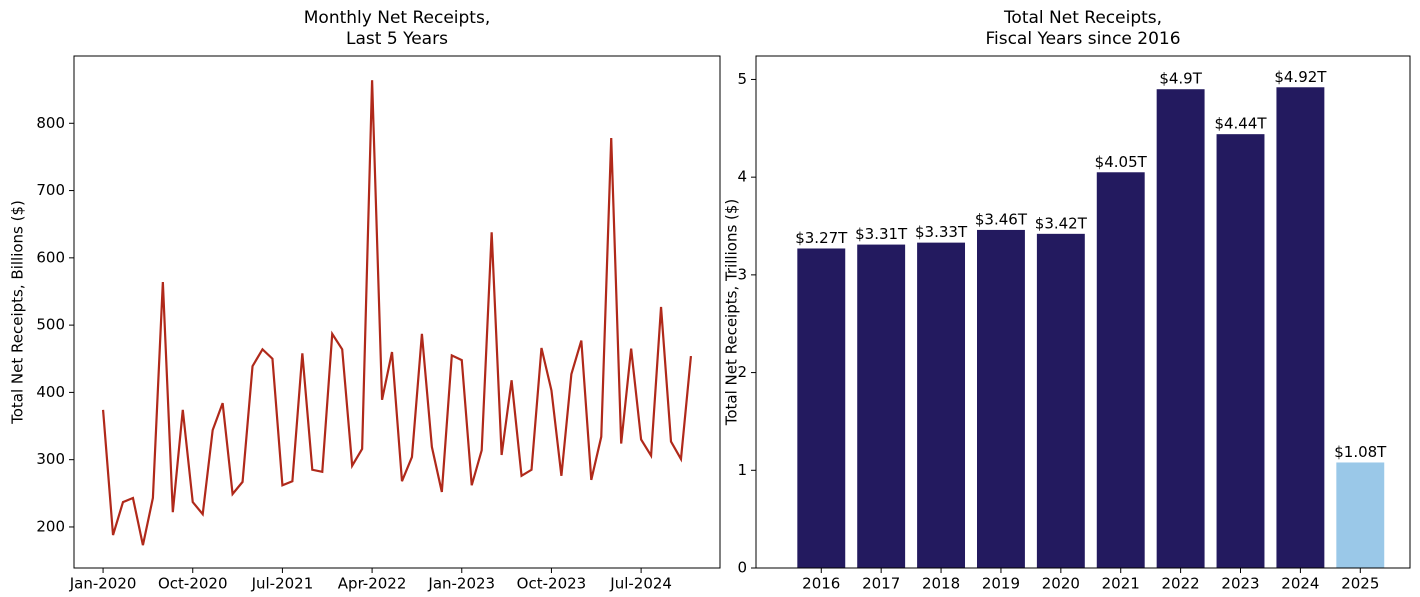 This screenshot has width=1420, height=597. Describe the element at coordinates (372, 584) in the screenshot. I see `x-tick-label: Apr-2022` at that location.